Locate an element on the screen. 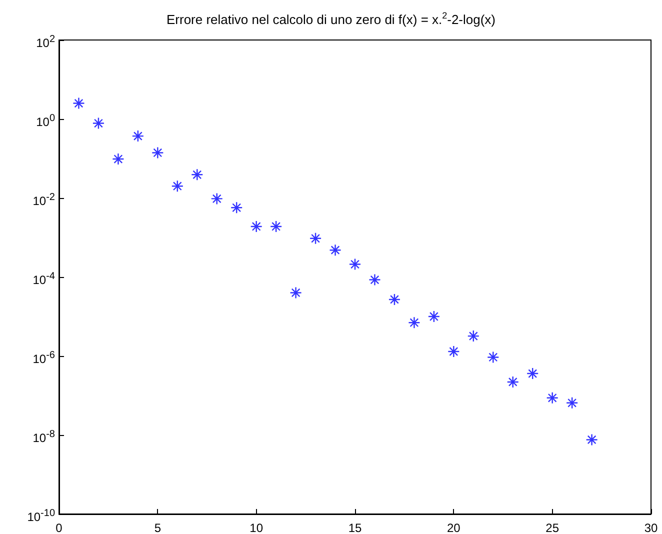 This screenshot has width=662, height=534. x-tick-label: 30 is located at coordinates (651, 527).